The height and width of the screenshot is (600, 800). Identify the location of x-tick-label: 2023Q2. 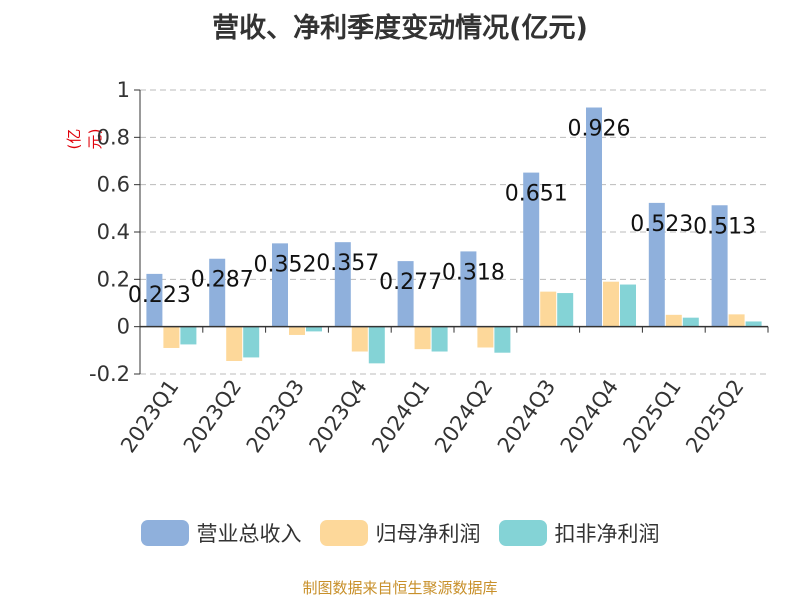
(212, 416).